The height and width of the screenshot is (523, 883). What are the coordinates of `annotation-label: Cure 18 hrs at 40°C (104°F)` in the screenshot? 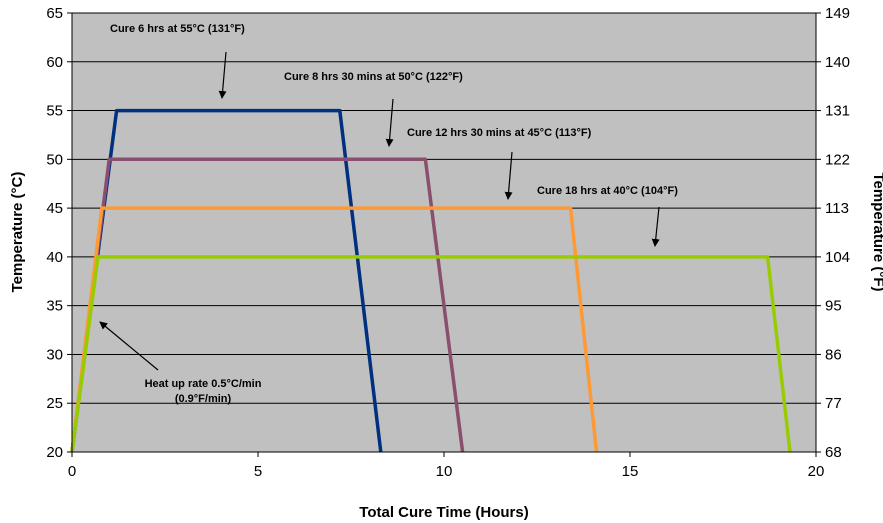 It's located at (607, 191).